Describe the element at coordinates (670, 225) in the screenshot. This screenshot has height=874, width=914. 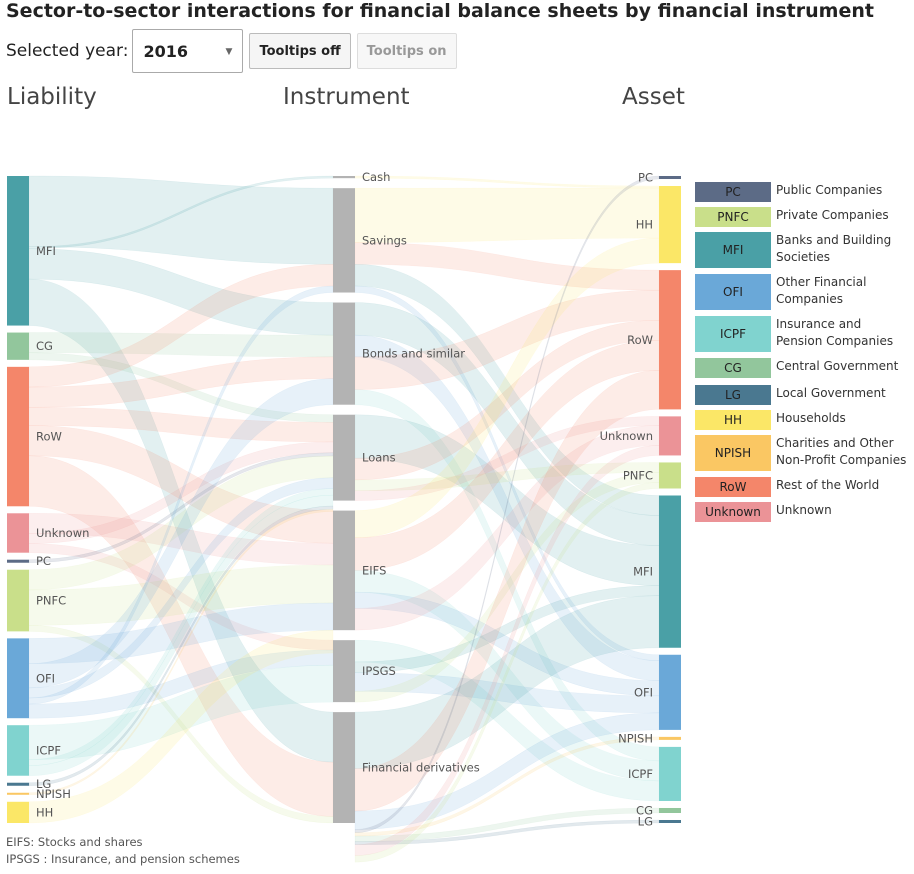
I see `asset-node-hh` at that location.